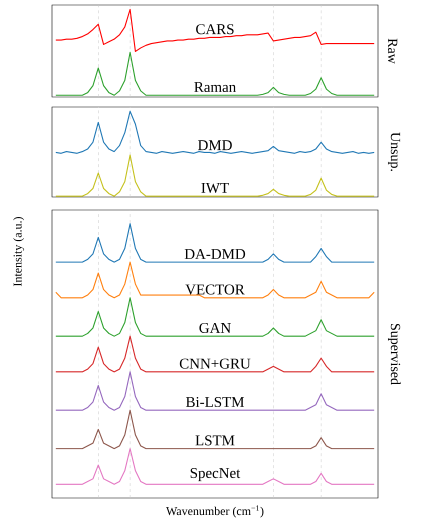 Image resolution: width=423 pixels, height=524 pixels. What do you see at coordinates (215, 511) in the screenshot?
I see `x-axis-title: Wavenumber (cm$^{−1}$)` at bounding box center [215, 511].